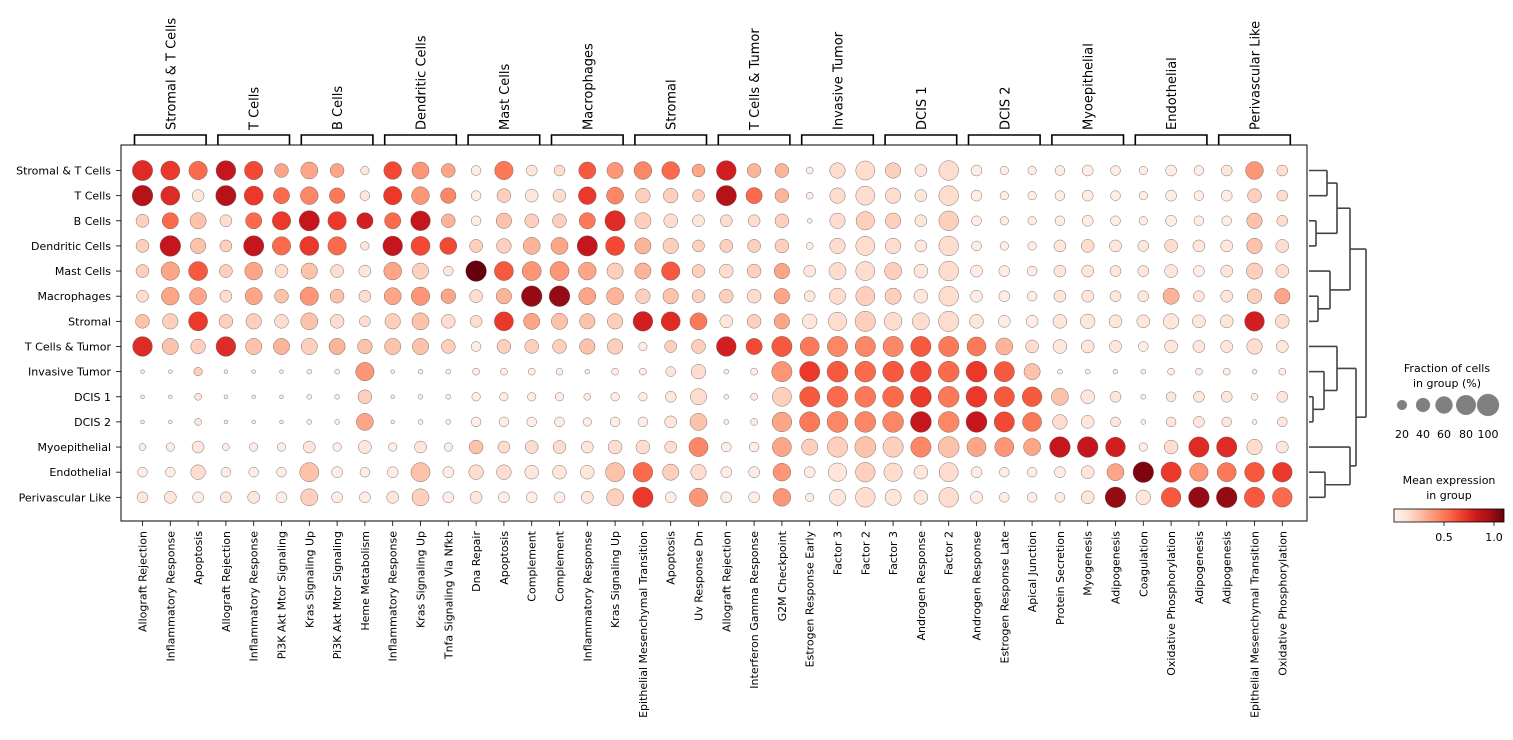  I want to click on column-label: Inflammatory Response, so click(393, 596).